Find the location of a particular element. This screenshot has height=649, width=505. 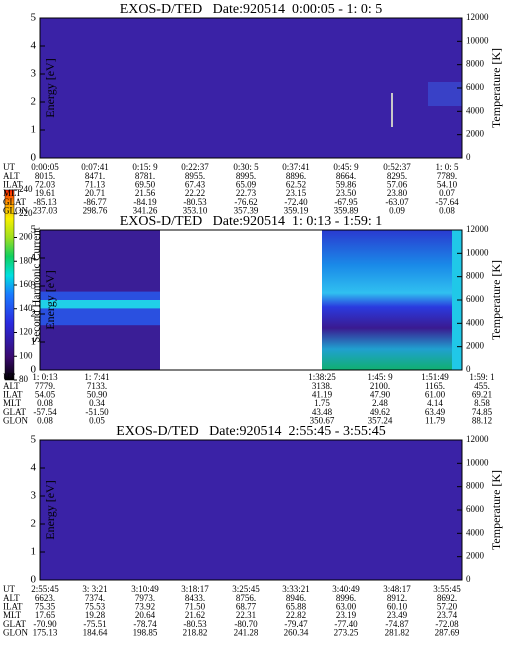

table-cell: 23.80 is located at coordinates (397, 193).